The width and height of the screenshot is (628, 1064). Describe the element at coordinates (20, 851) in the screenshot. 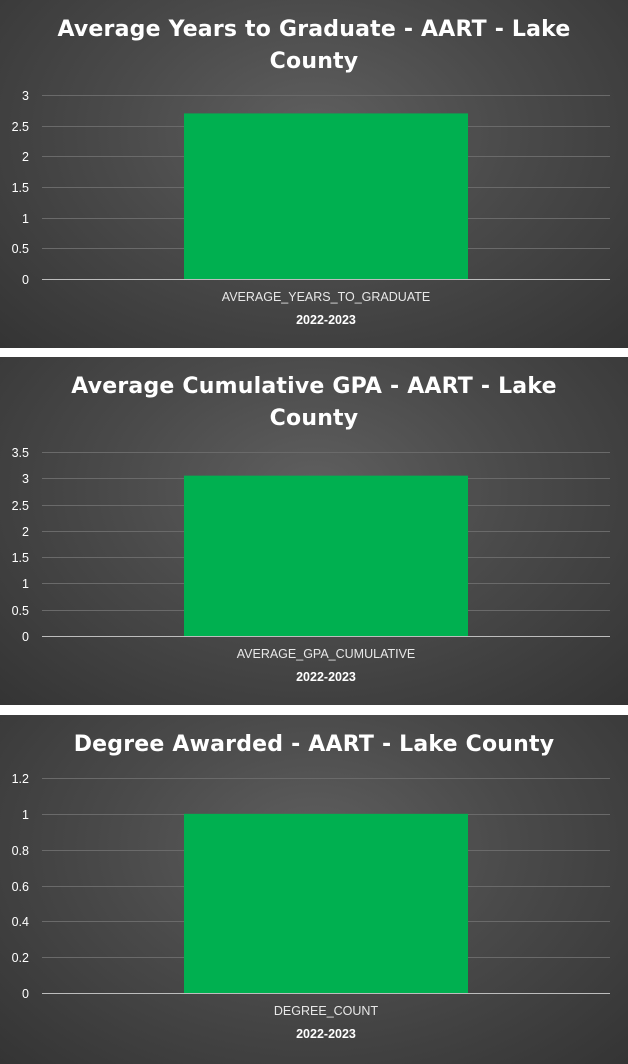

I see `y-tick-label: 0.8` at that location.